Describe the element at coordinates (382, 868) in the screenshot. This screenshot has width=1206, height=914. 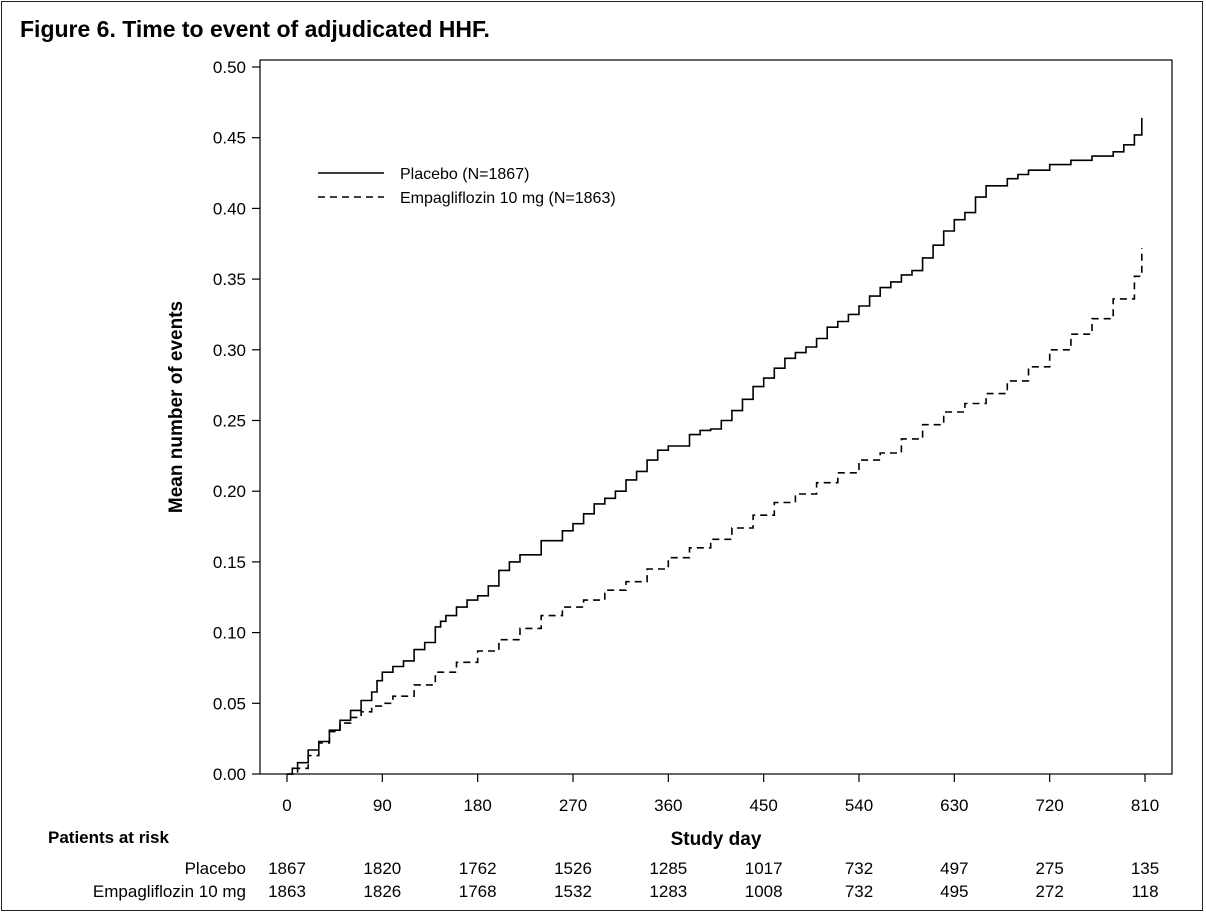
I see `risk-count: 1820` at that location.